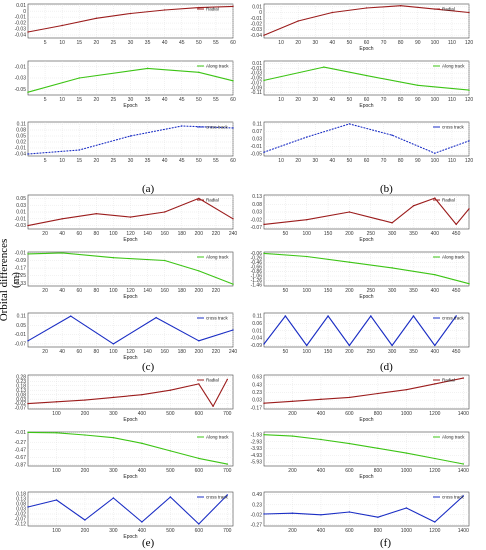  Describe the element at coordinates (170, 414) in the screenshot. I see `x-tick-label: 500` at that location.